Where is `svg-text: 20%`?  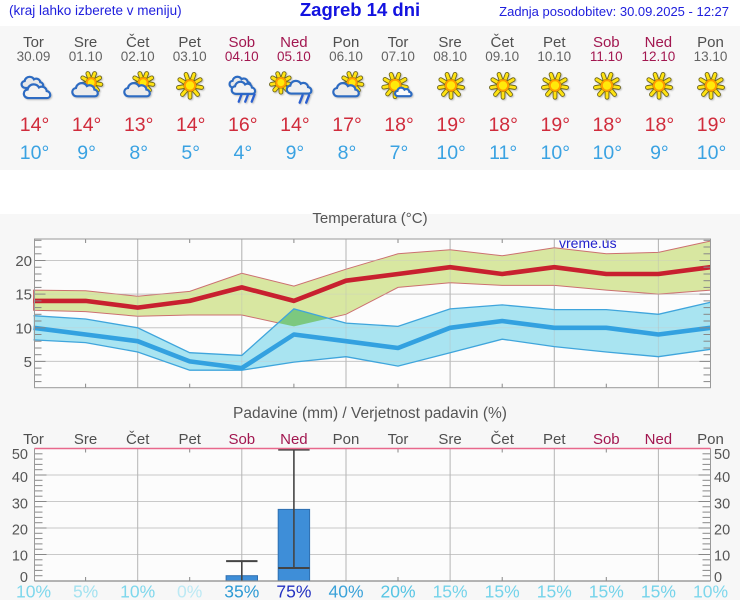 svg-text: 20% is located at coordinates (397, 591).